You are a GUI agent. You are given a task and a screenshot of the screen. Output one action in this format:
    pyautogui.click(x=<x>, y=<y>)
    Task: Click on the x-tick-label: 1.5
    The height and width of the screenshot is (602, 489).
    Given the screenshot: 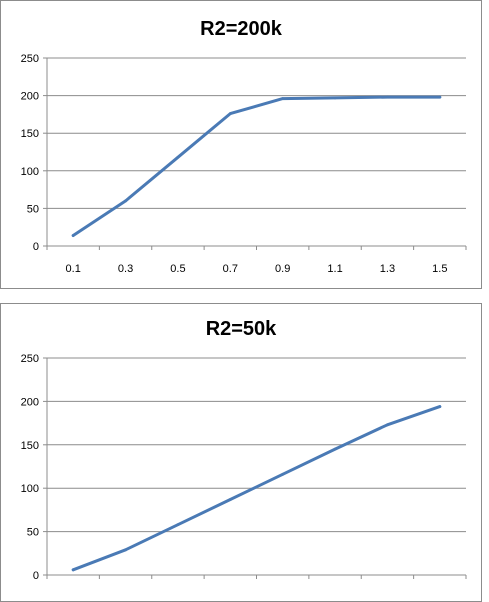 What is the action you would take?
    pyautogui.click(x=439, y=269)
    